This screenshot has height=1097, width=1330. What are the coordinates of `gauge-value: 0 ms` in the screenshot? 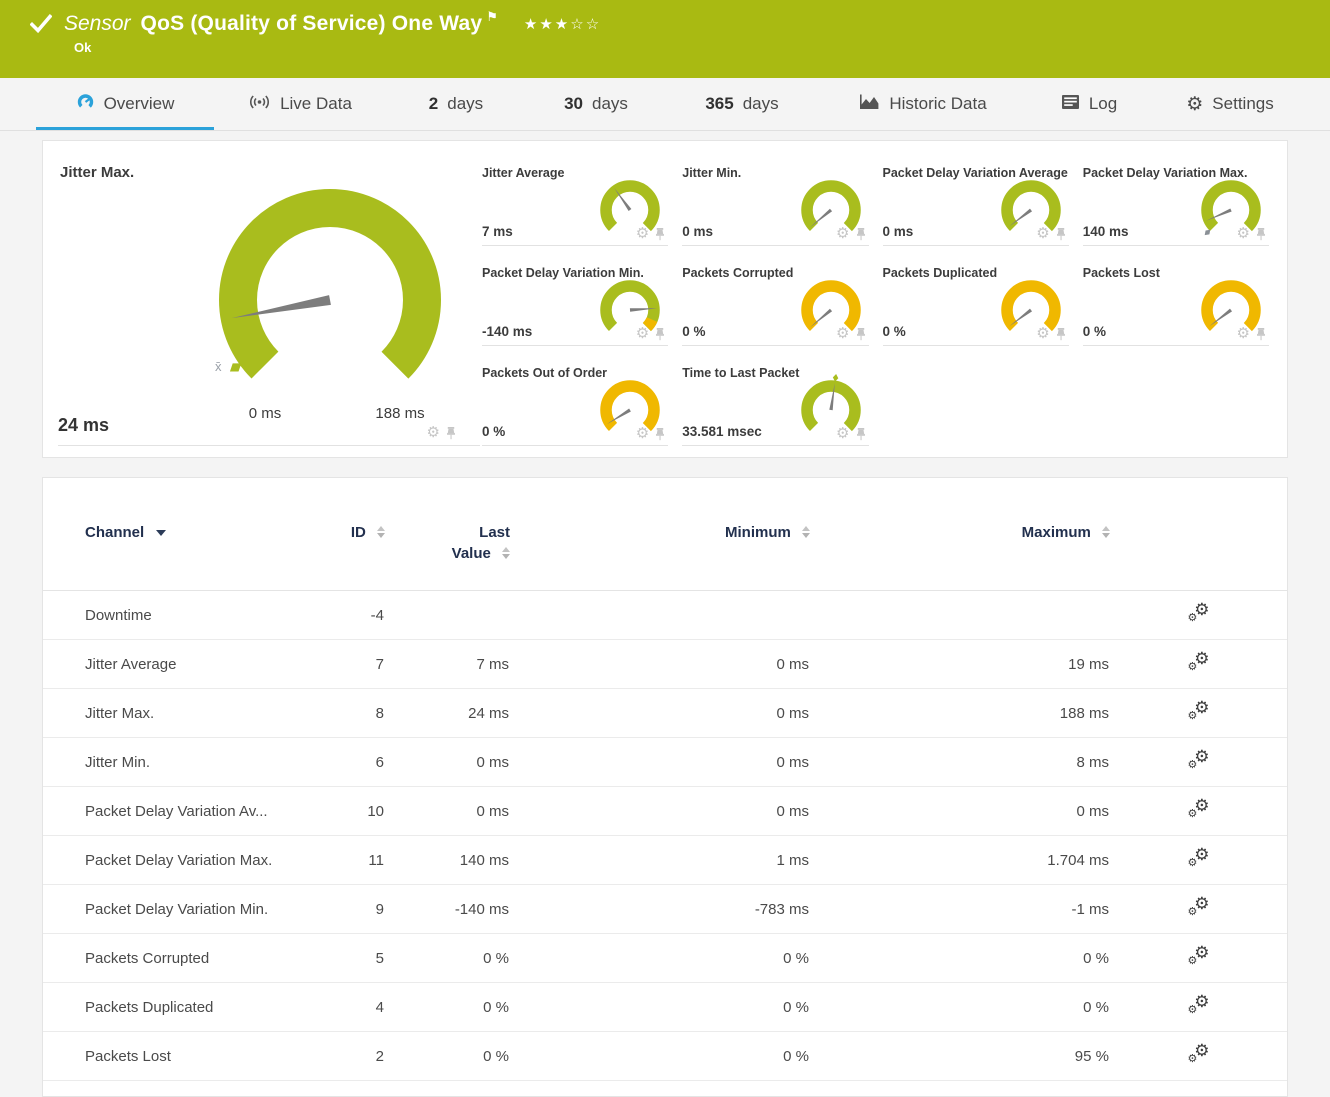 It's located at (898, 231).